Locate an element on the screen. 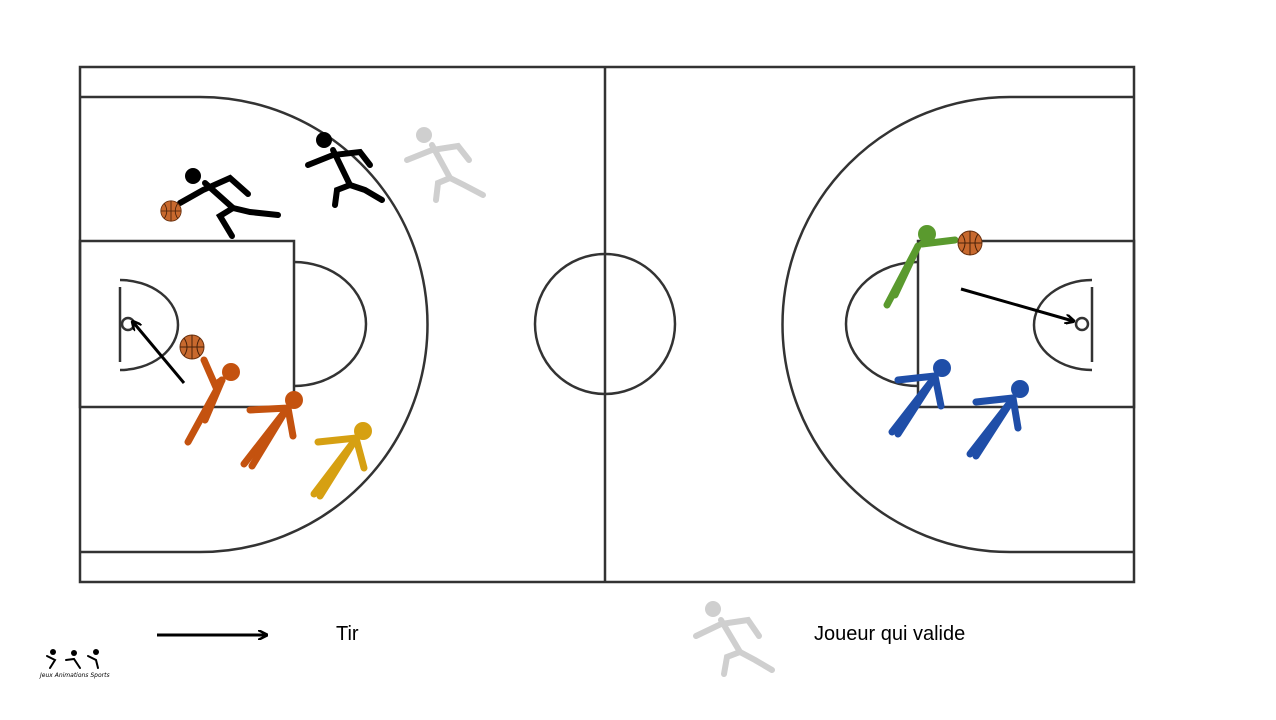 This screenshot has width=1276, height=720. player-orange-shooter is located at coordinates (212, 401).